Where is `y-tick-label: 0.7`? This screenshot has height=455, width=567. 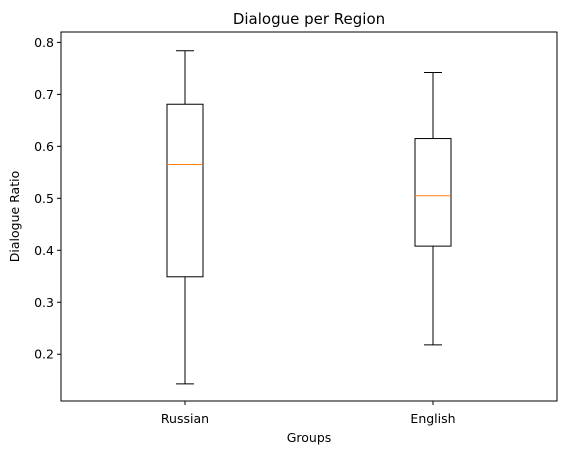 y-tick-label: 0.7 is located at coordinates (44, 94).